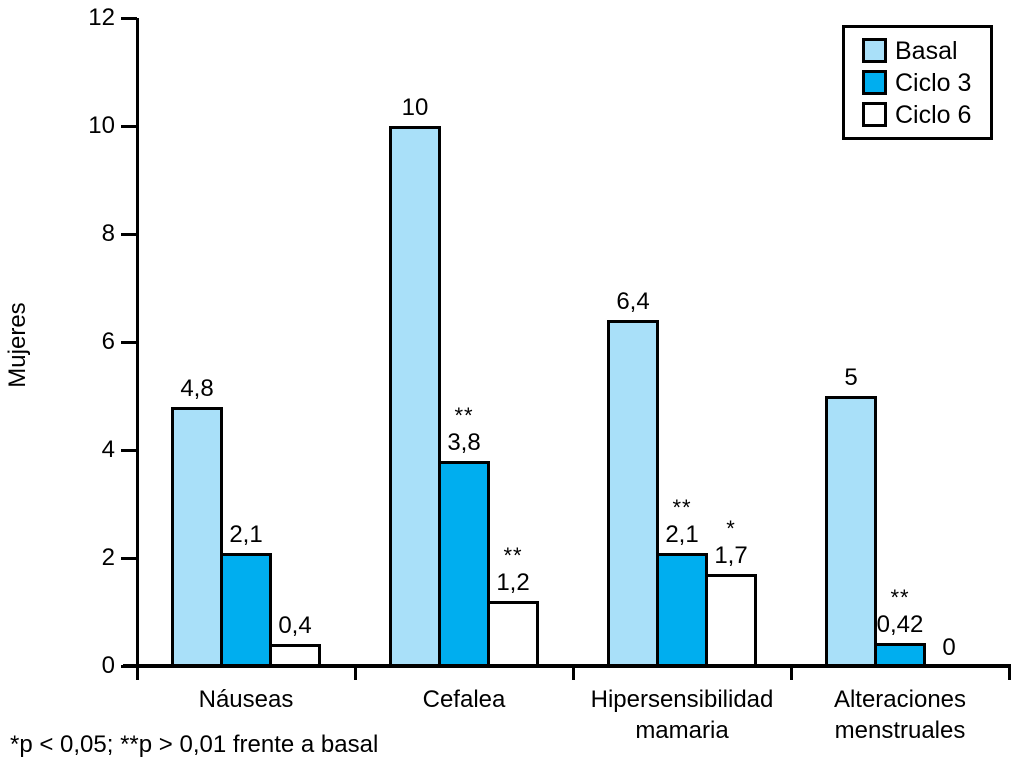 The width and height of the screenshot is (1024, 765). I want to click on footnote: *p < 0,05; **p > 0,01 frente a basal, so click(194, 744).